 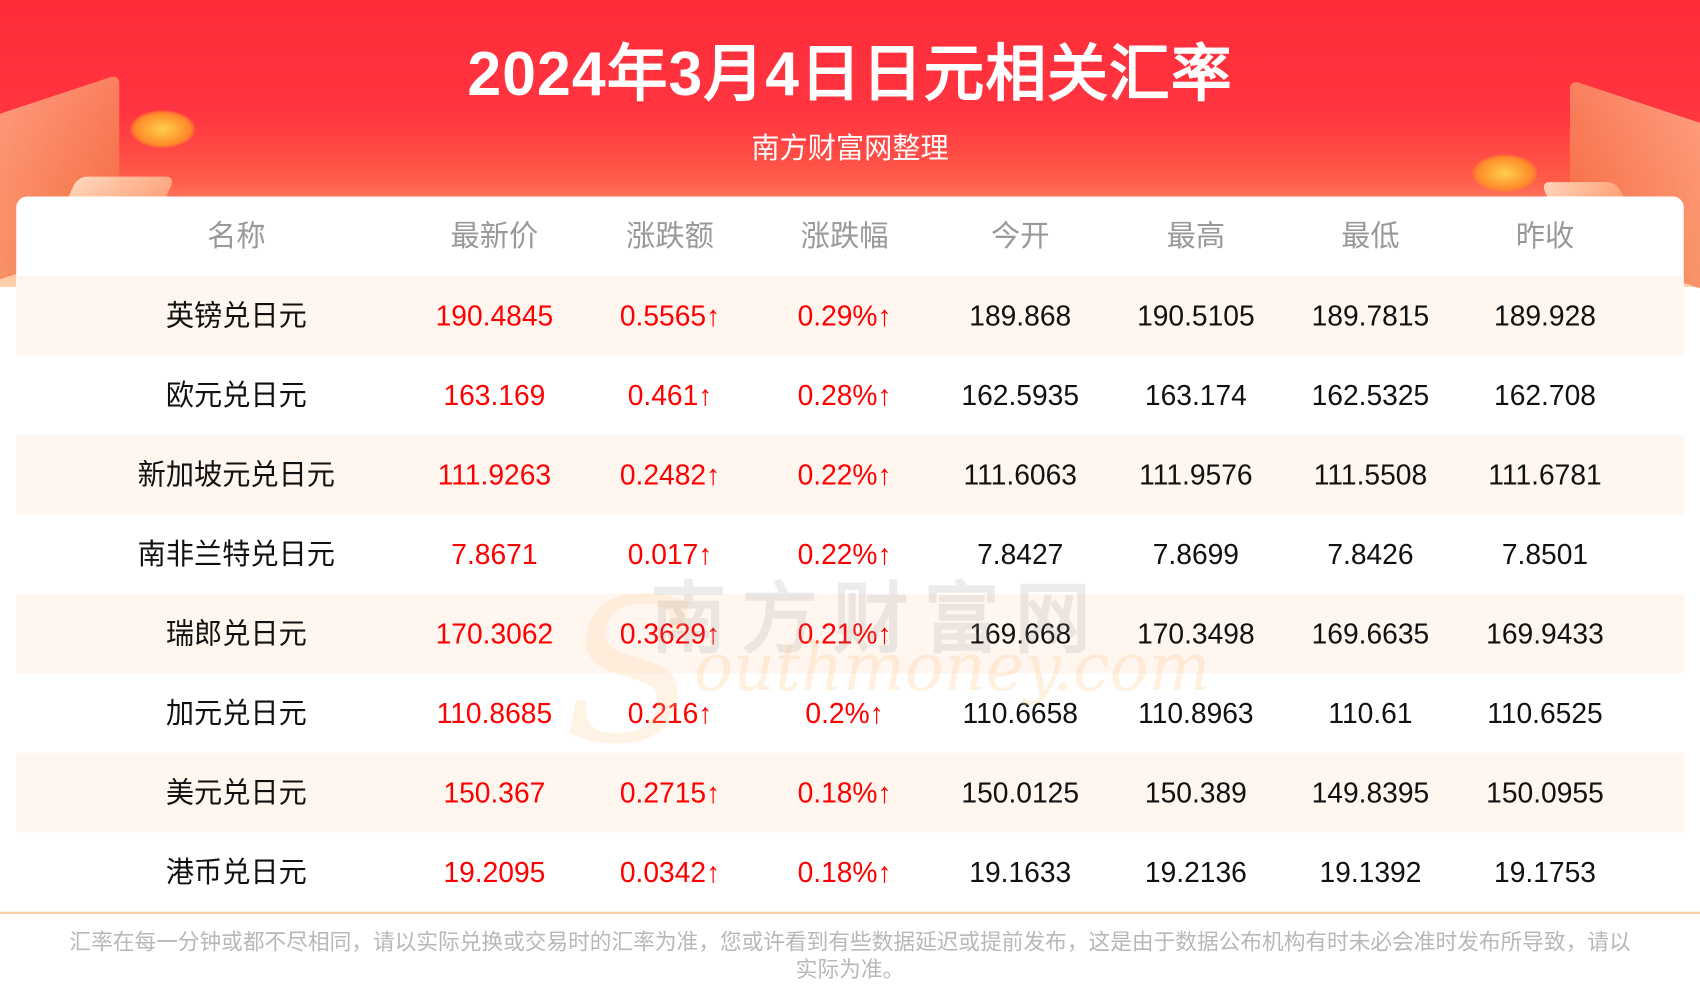 What do you see at coordinates (1545, 475) in the screenshot?
I see `prev-close: 111.6781` at bounding box center [1545, 475].